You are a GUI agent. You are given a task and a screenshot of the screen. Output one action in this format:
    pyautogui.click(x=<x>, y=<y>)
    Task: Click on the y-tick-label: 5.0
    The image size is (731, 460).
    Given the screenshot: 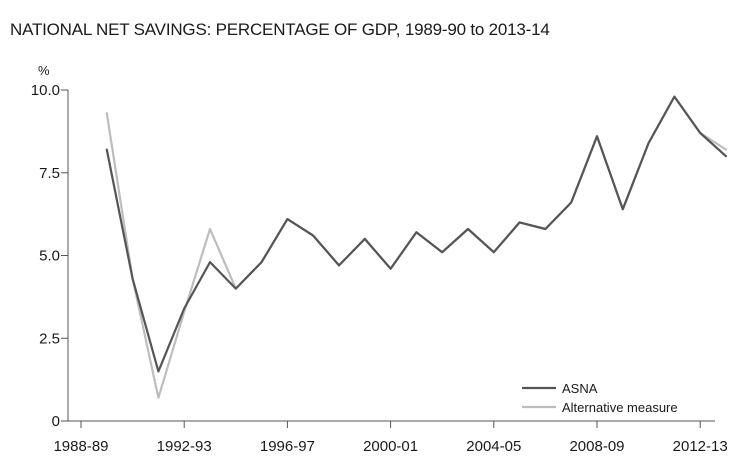 What is the action you would take?
    pyautogui.click(x=49, y=256)
    